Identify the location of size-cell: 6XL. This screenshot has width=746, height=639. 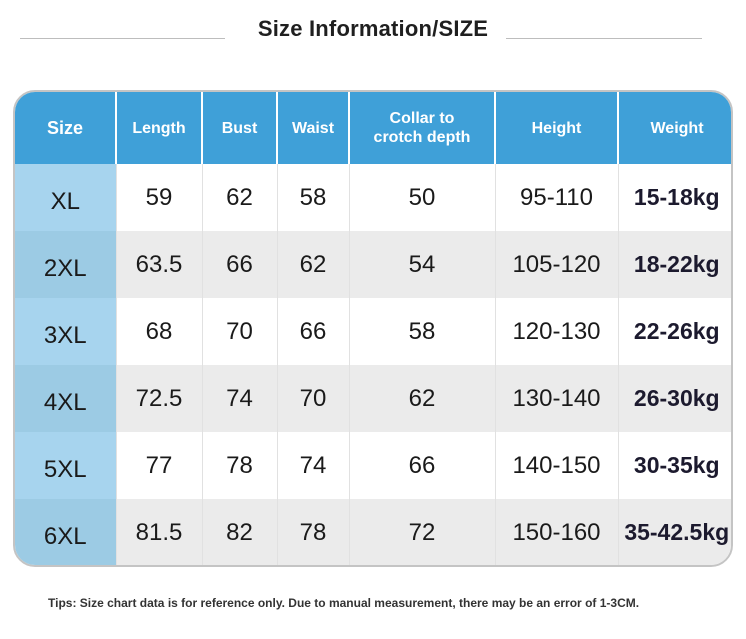
(66, 532).